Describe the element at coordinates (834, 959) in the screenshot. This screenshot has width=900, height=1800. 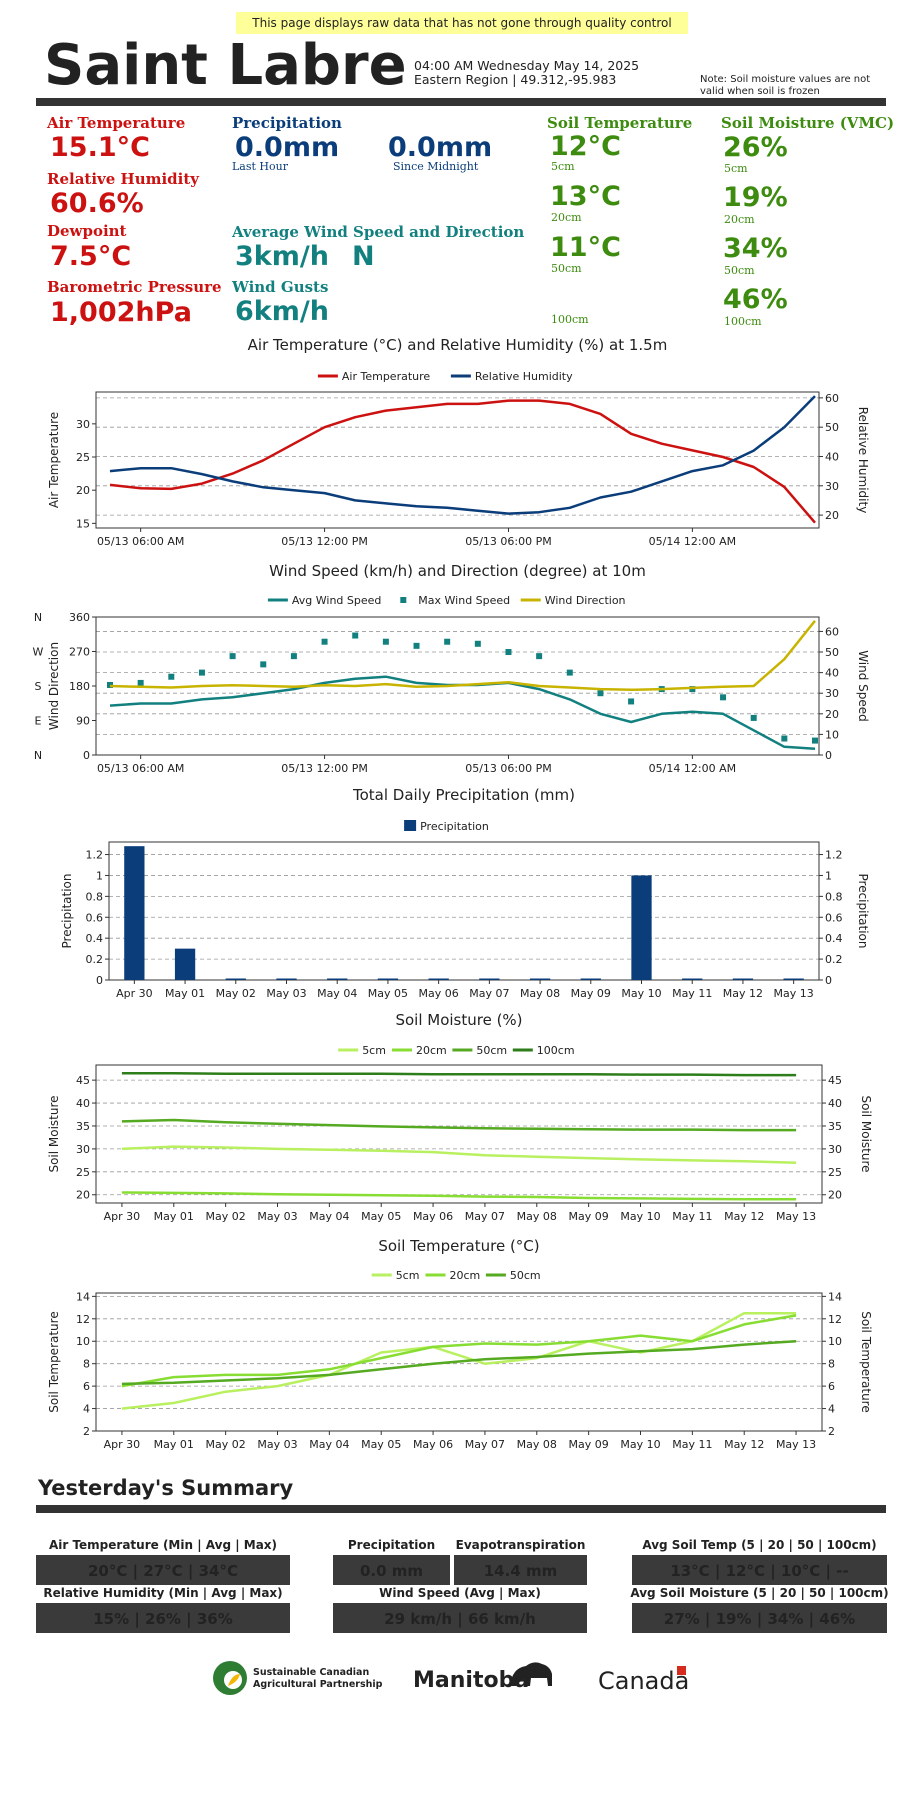
I see `y2-tick-label: 0.2` at that location.